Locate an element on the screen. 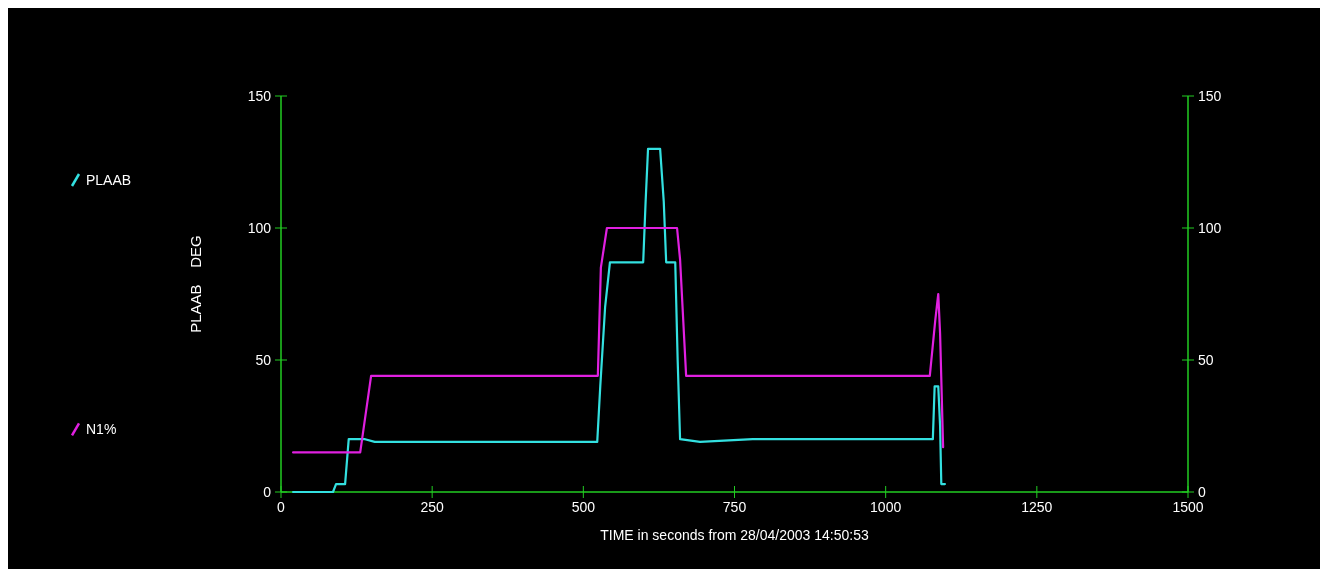  x-tick-label: 750 is located at coordinates (734, 507).